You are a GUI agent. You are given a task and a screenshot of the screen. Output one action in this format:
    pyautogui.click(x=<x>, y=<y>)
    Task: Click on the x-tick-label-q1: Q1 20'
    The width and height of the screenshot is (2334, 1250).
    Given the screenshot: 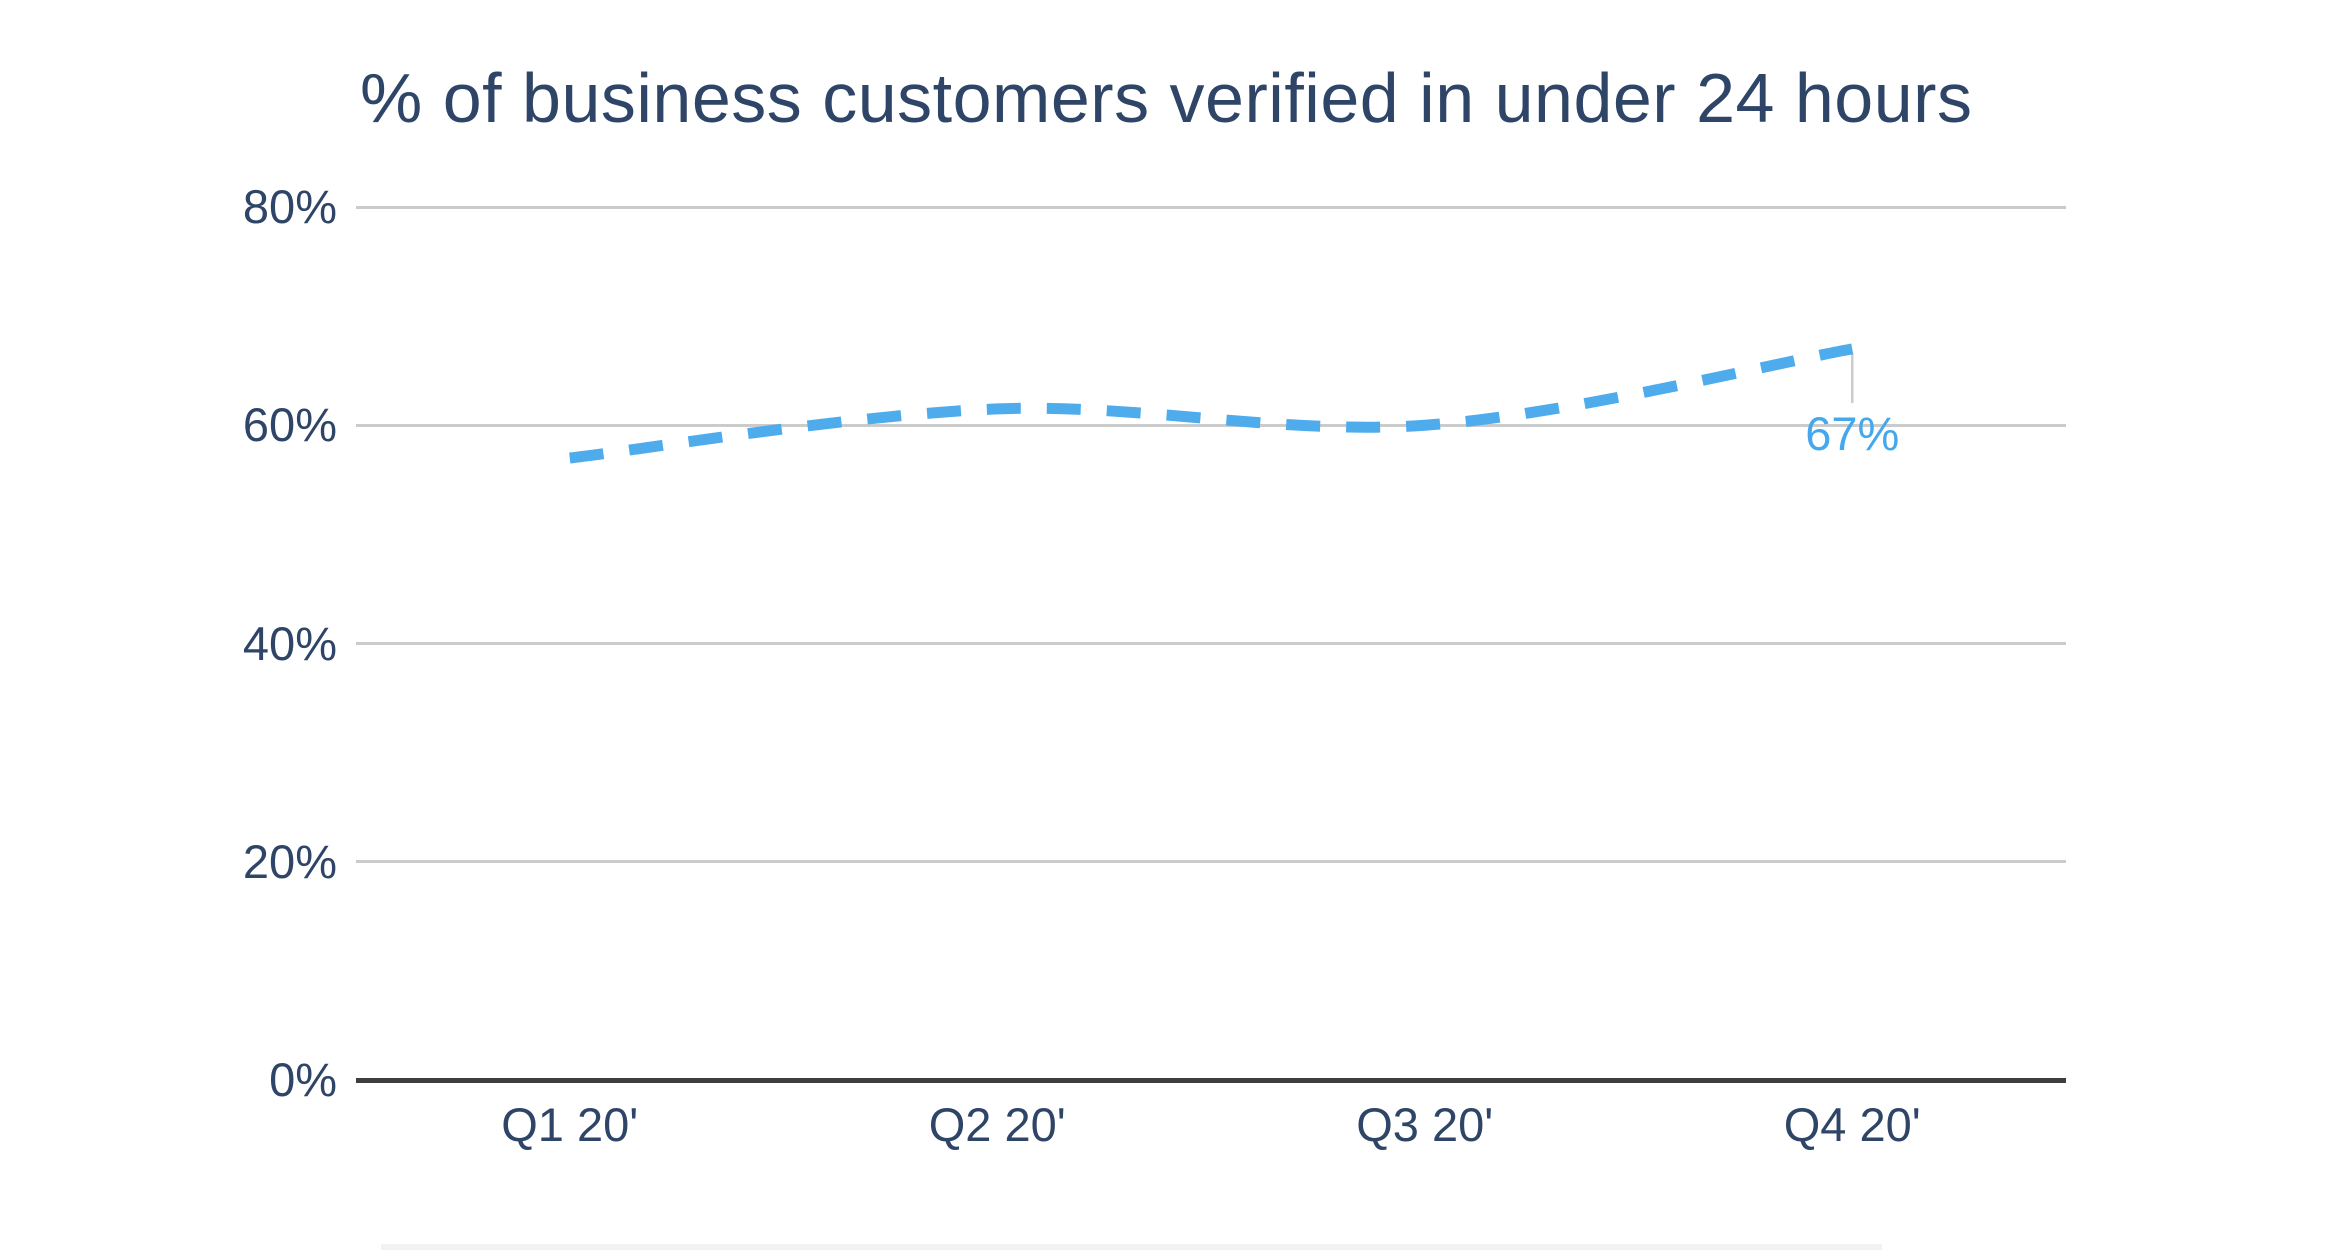 What is the action you would take?
    pyautogui.click(x=570, y=1124)
    